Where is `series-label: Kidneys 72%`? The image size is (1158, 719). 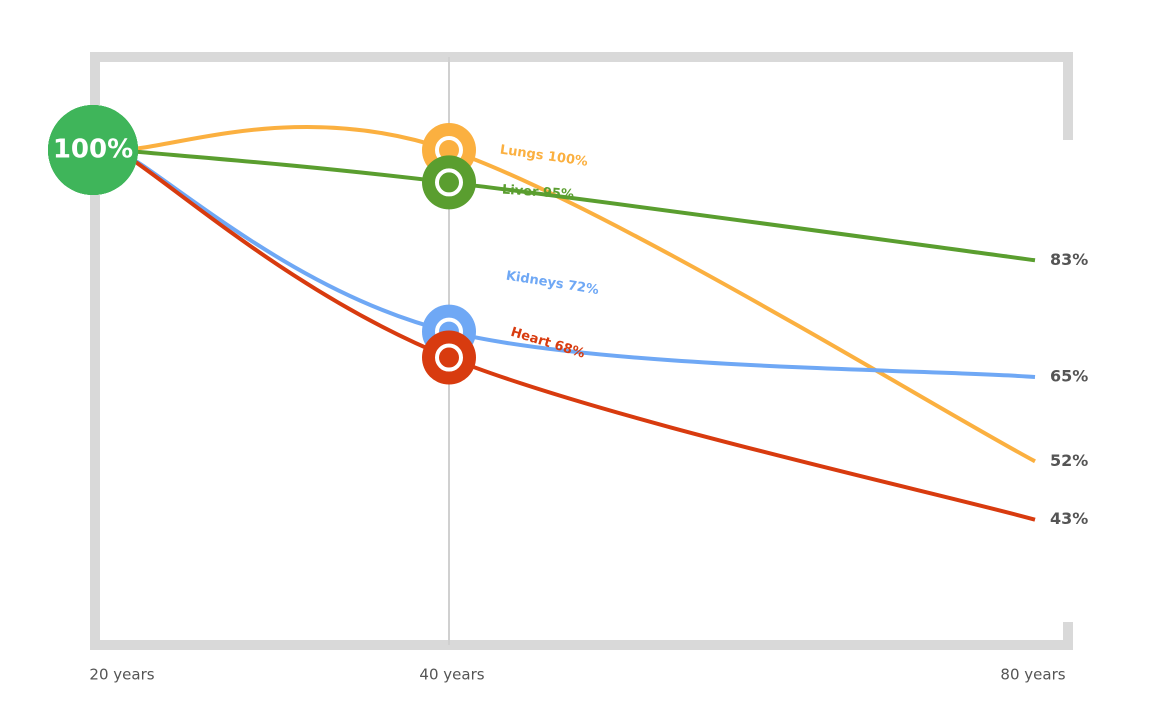
series-label: Kidneys 72% is located at coordinates (552, 283).